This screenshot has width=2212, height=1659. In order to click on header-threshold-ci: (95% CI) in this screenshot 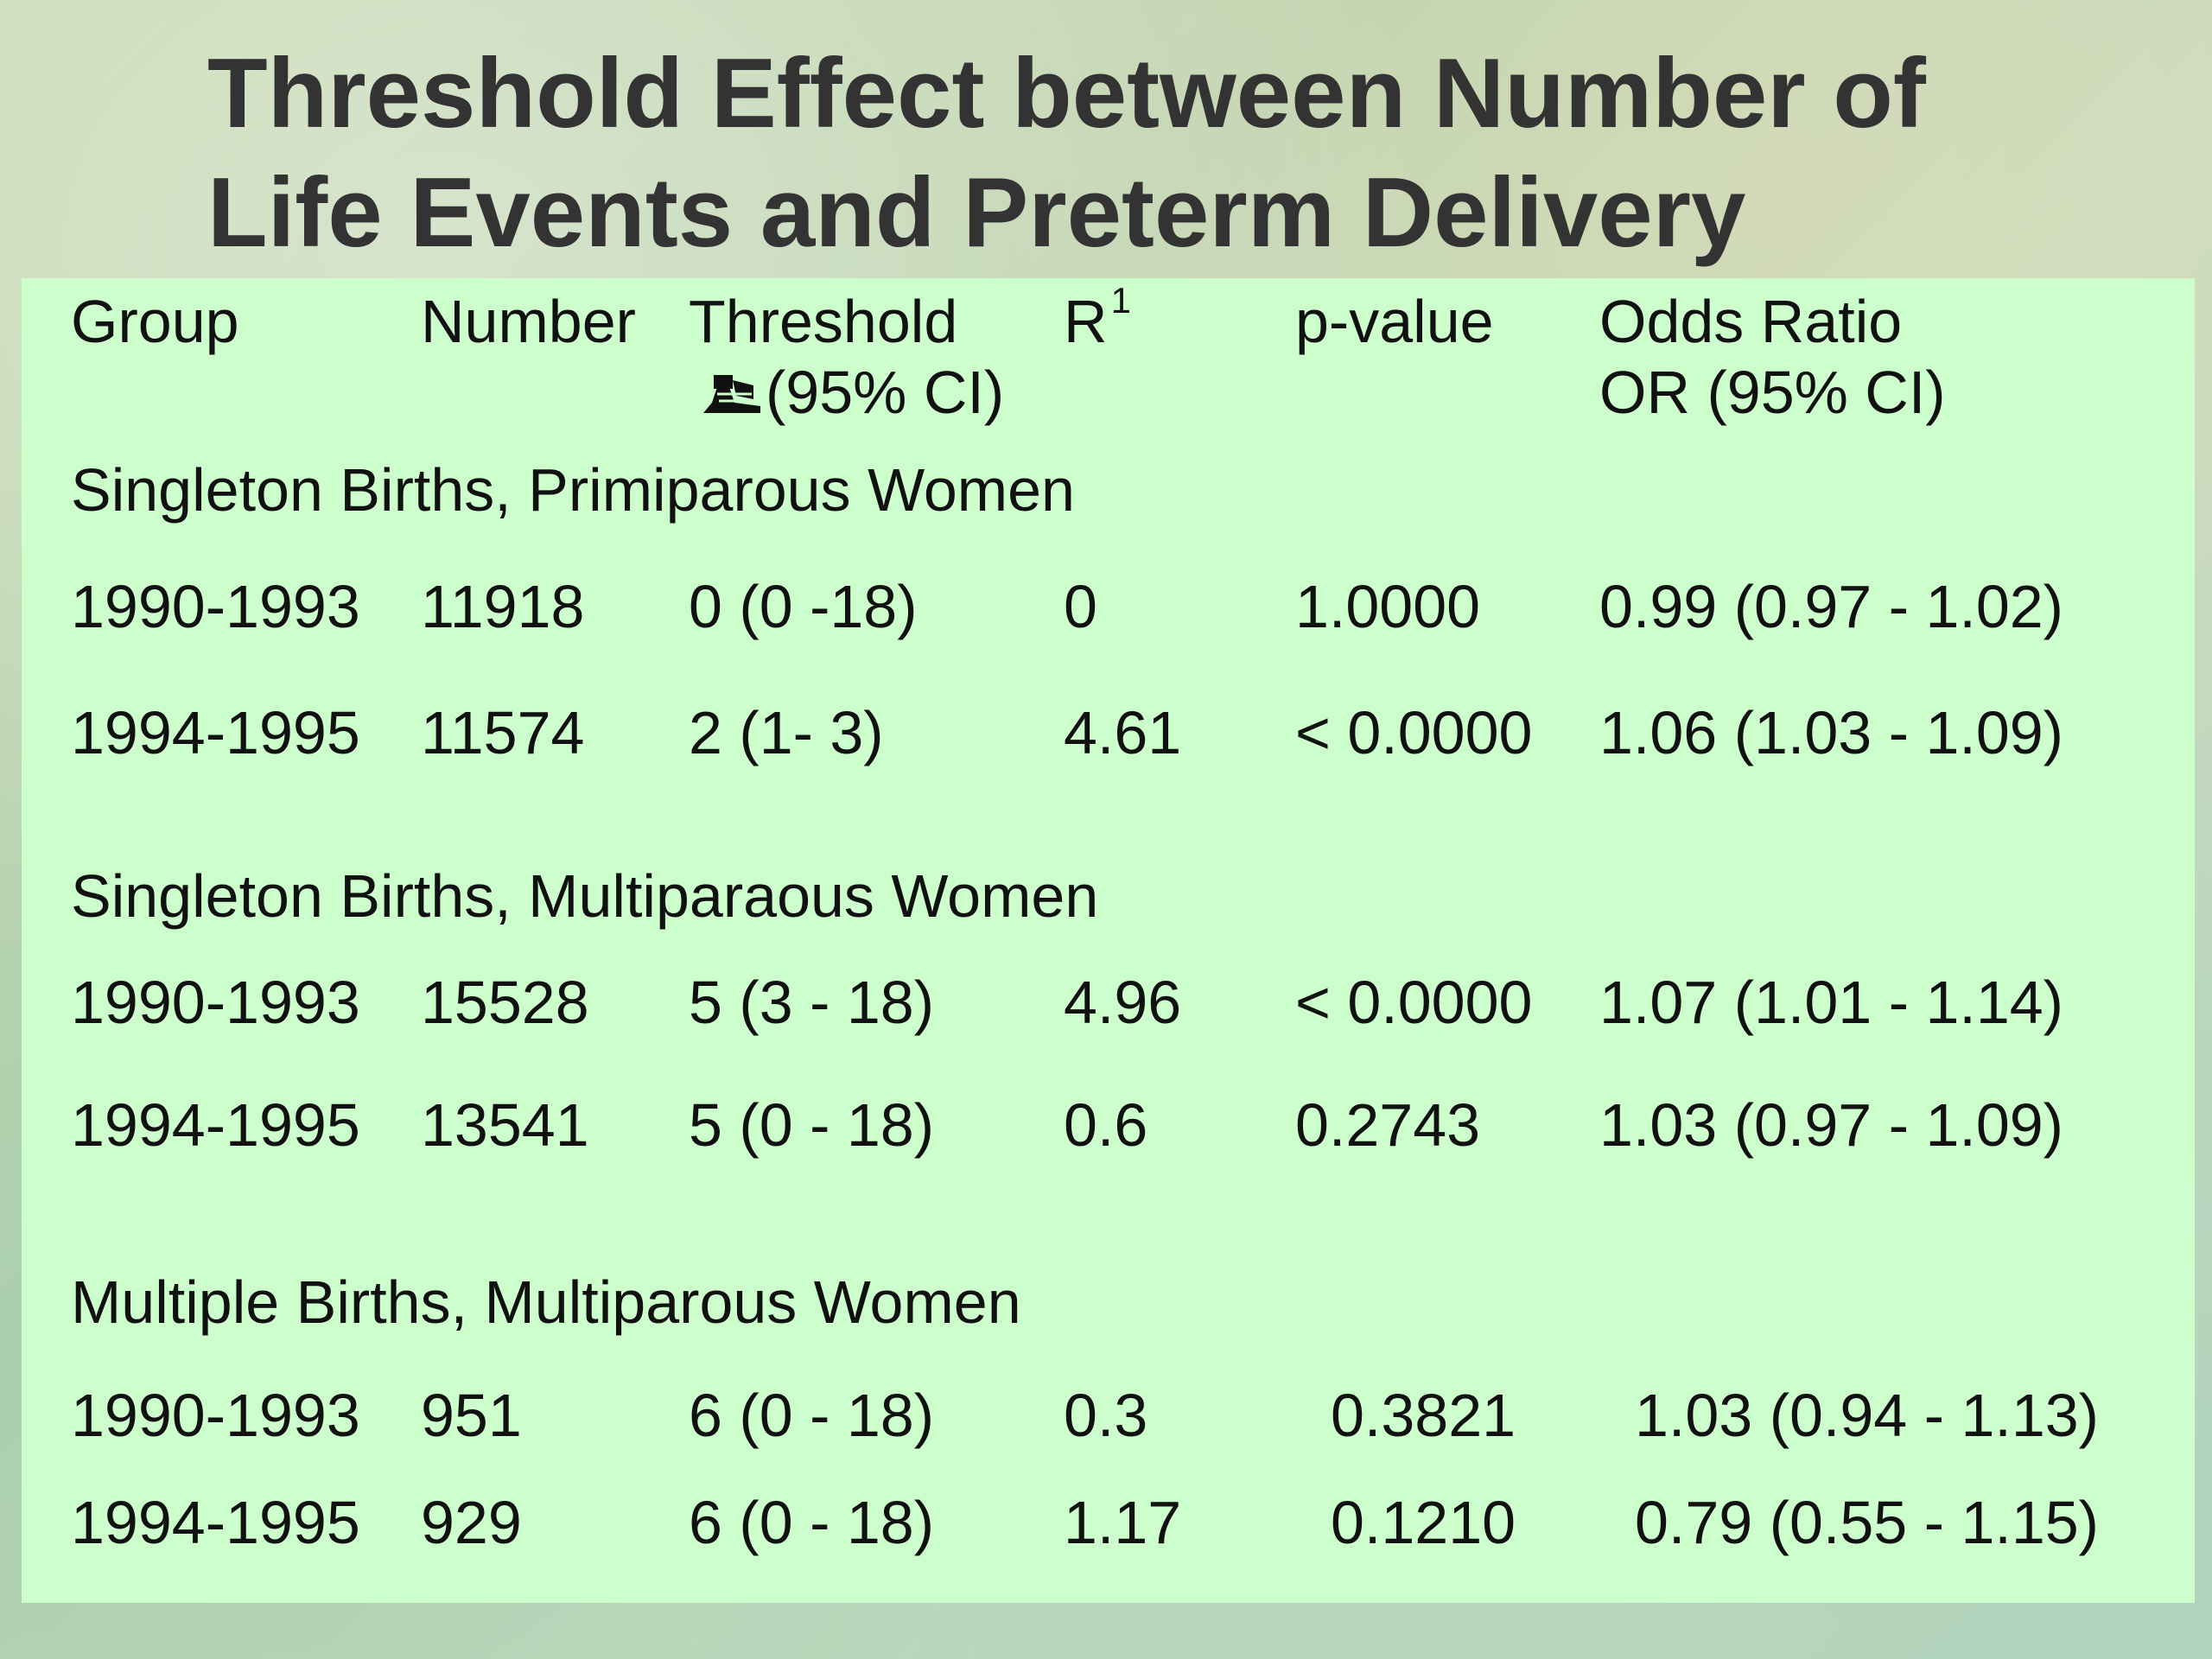, I will do `click(852, 392)`.